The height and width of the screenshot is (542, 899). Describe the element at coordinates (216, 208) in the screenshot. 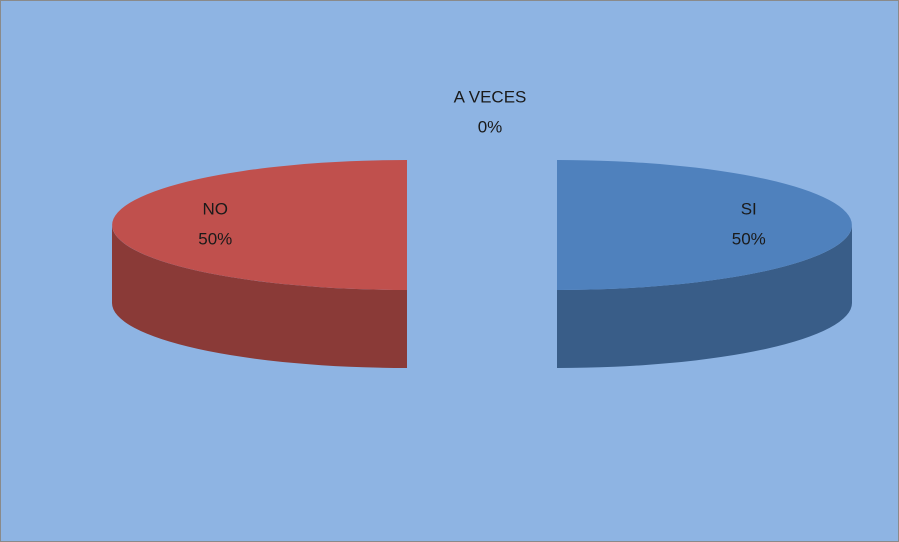

I see `data-label-name: NO` at that location.